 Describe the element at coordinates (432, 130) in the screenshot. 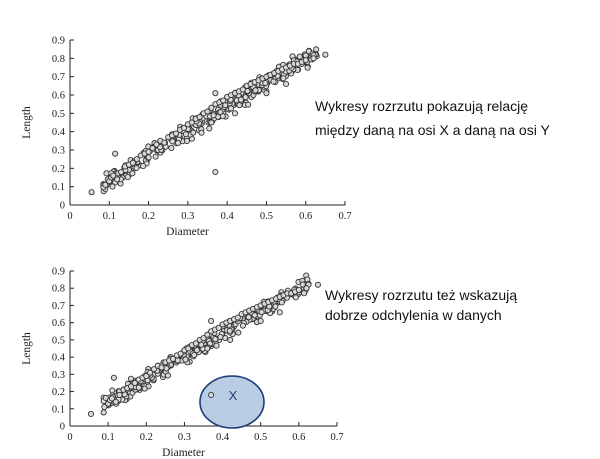

I see `annotation-line: między daną na osi X a daną na osi Y` at that location.